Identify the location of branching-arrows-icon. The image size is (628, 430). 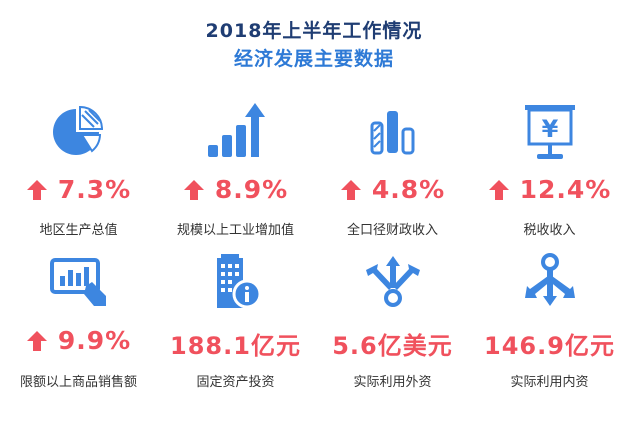
(392, 281).